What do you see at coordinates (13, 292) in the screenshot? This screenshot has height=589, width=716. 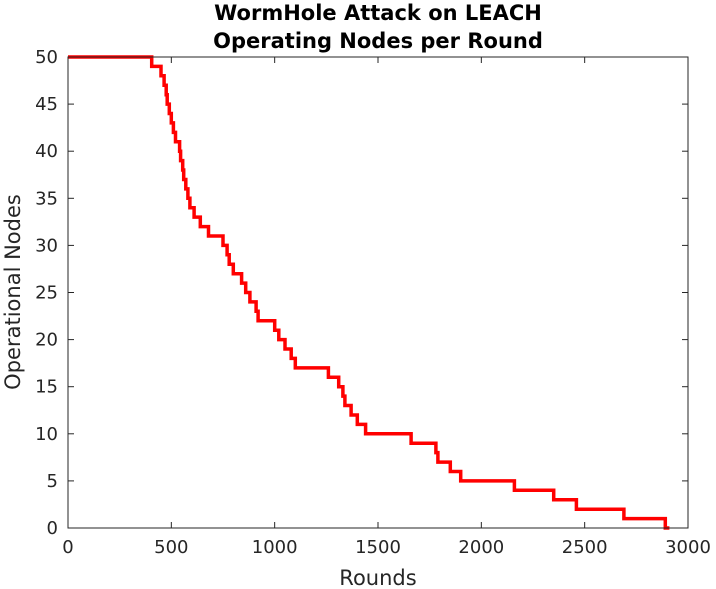 I see `y-axis-label: Operational Nodes` at bounding box center [13, 292].